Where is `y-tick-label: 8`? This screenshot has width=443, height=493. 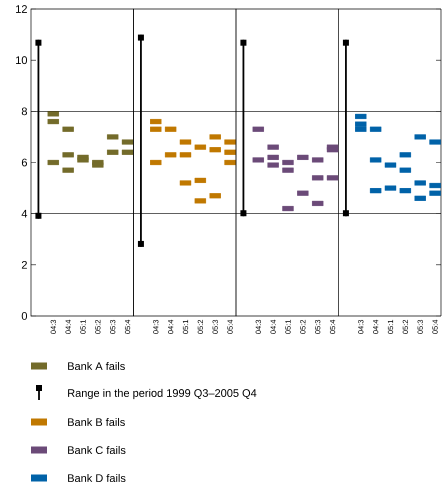
y-tick-label: 8 is located at coordinates (24, 111).